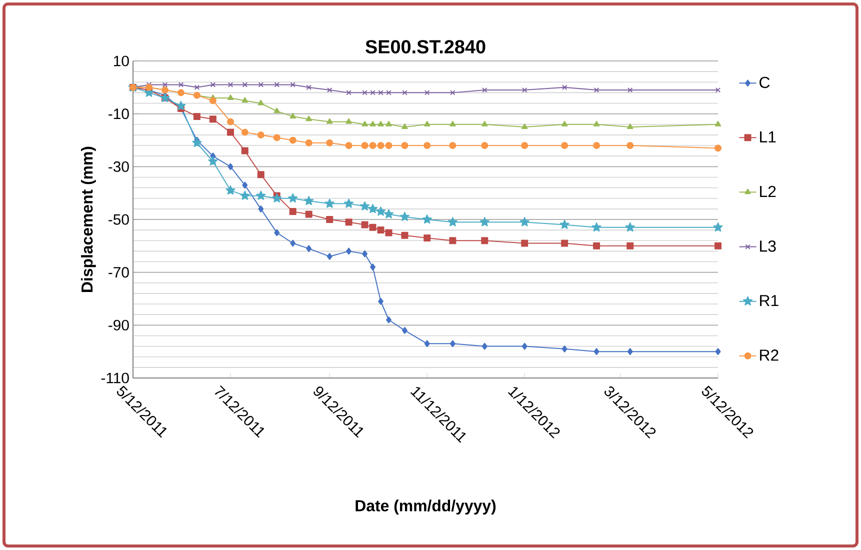 The image size is (861, 550). What do you see at coordinates (118, 166) in the screenshot?
I see `y-tick-label: -30` at bounding box center [118, 166].